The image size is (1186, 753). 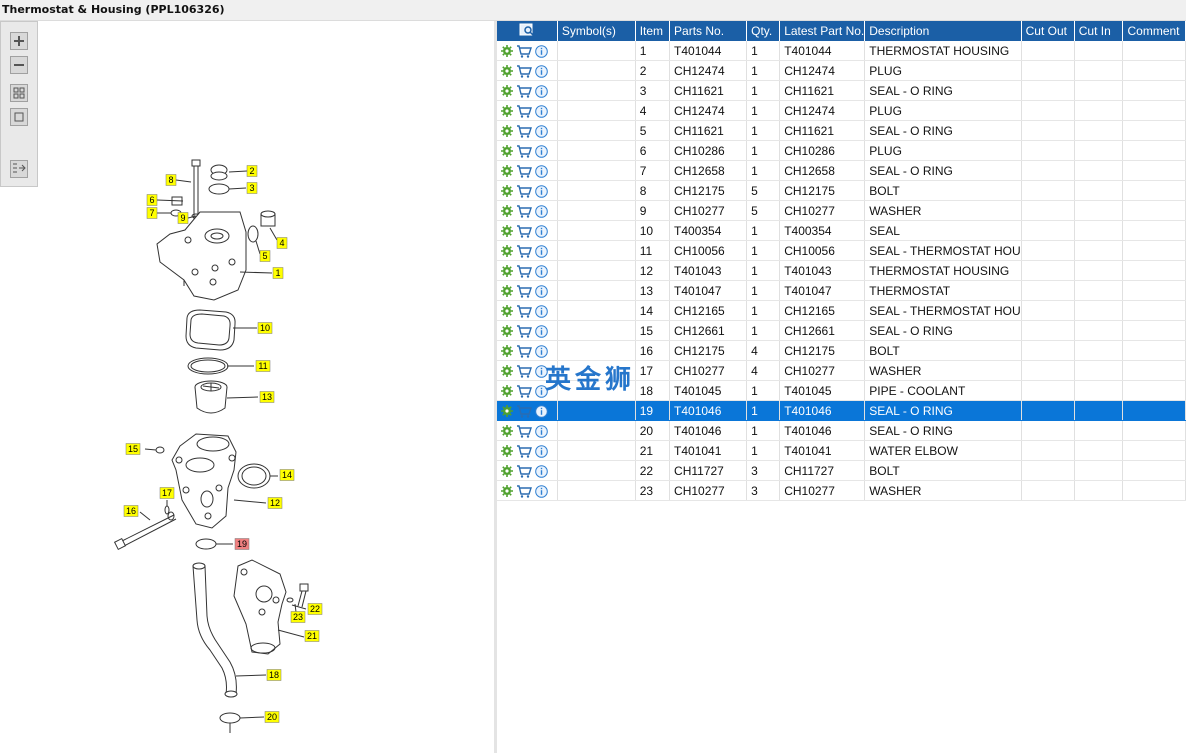 I want to click on table-row: 10 T400354 1 T400354 SEAL, so click(x=841, y=230).